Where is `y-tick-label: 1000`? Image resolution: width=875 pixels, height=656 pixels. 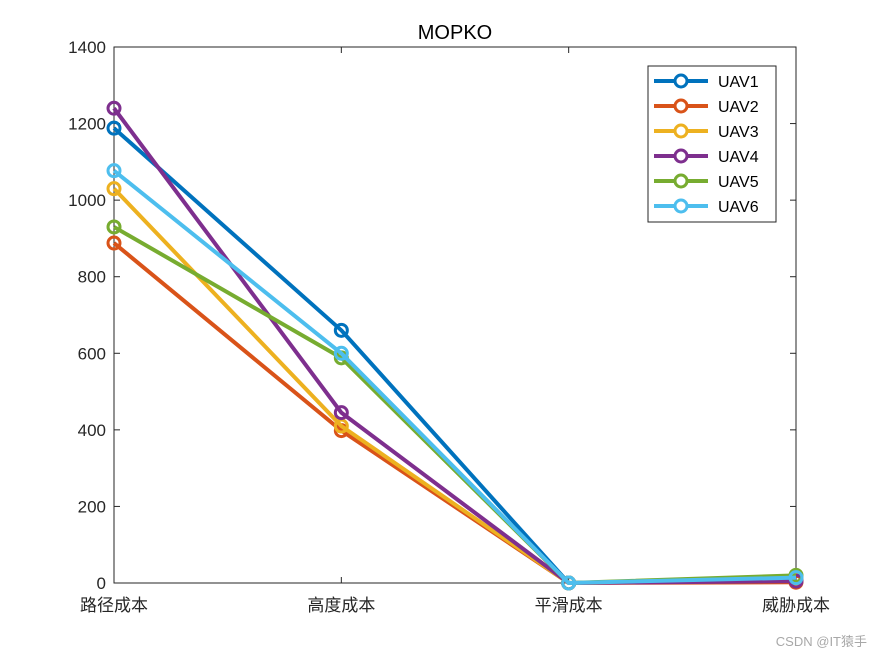
y-tick-label: 1000 is located at coordinates (87, 200).